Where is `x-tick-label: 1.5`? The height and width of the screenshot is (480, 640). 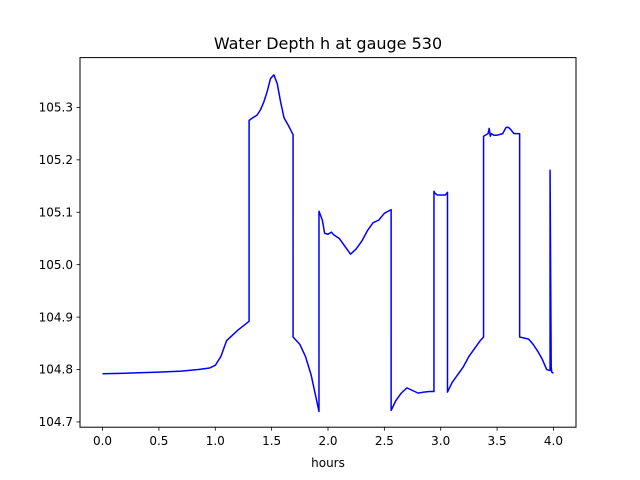
x-tick-label: 1.5 is located at coordinates (271, 441).